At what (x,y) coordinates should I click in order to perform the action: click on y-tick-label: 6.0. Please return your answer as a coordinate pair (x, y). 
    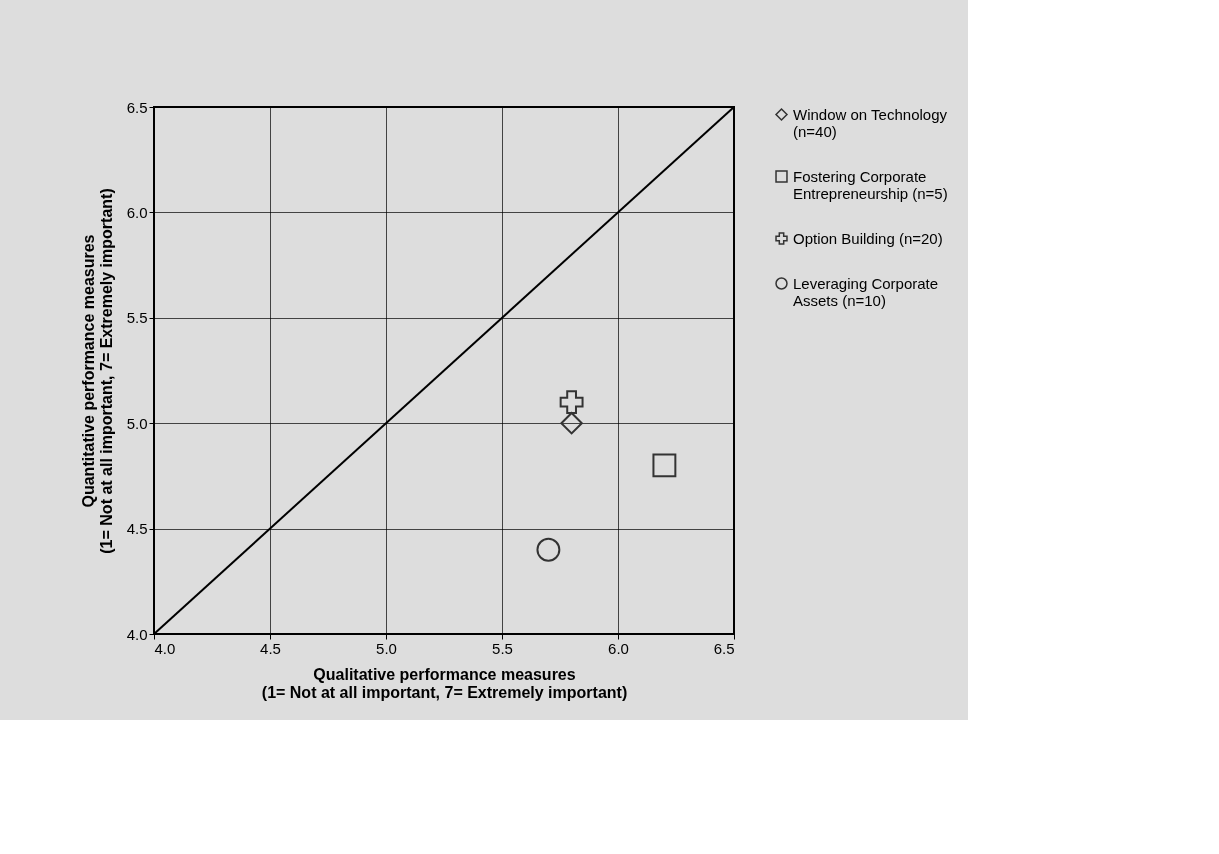
    Looking at the image, I should click on (137, 212).